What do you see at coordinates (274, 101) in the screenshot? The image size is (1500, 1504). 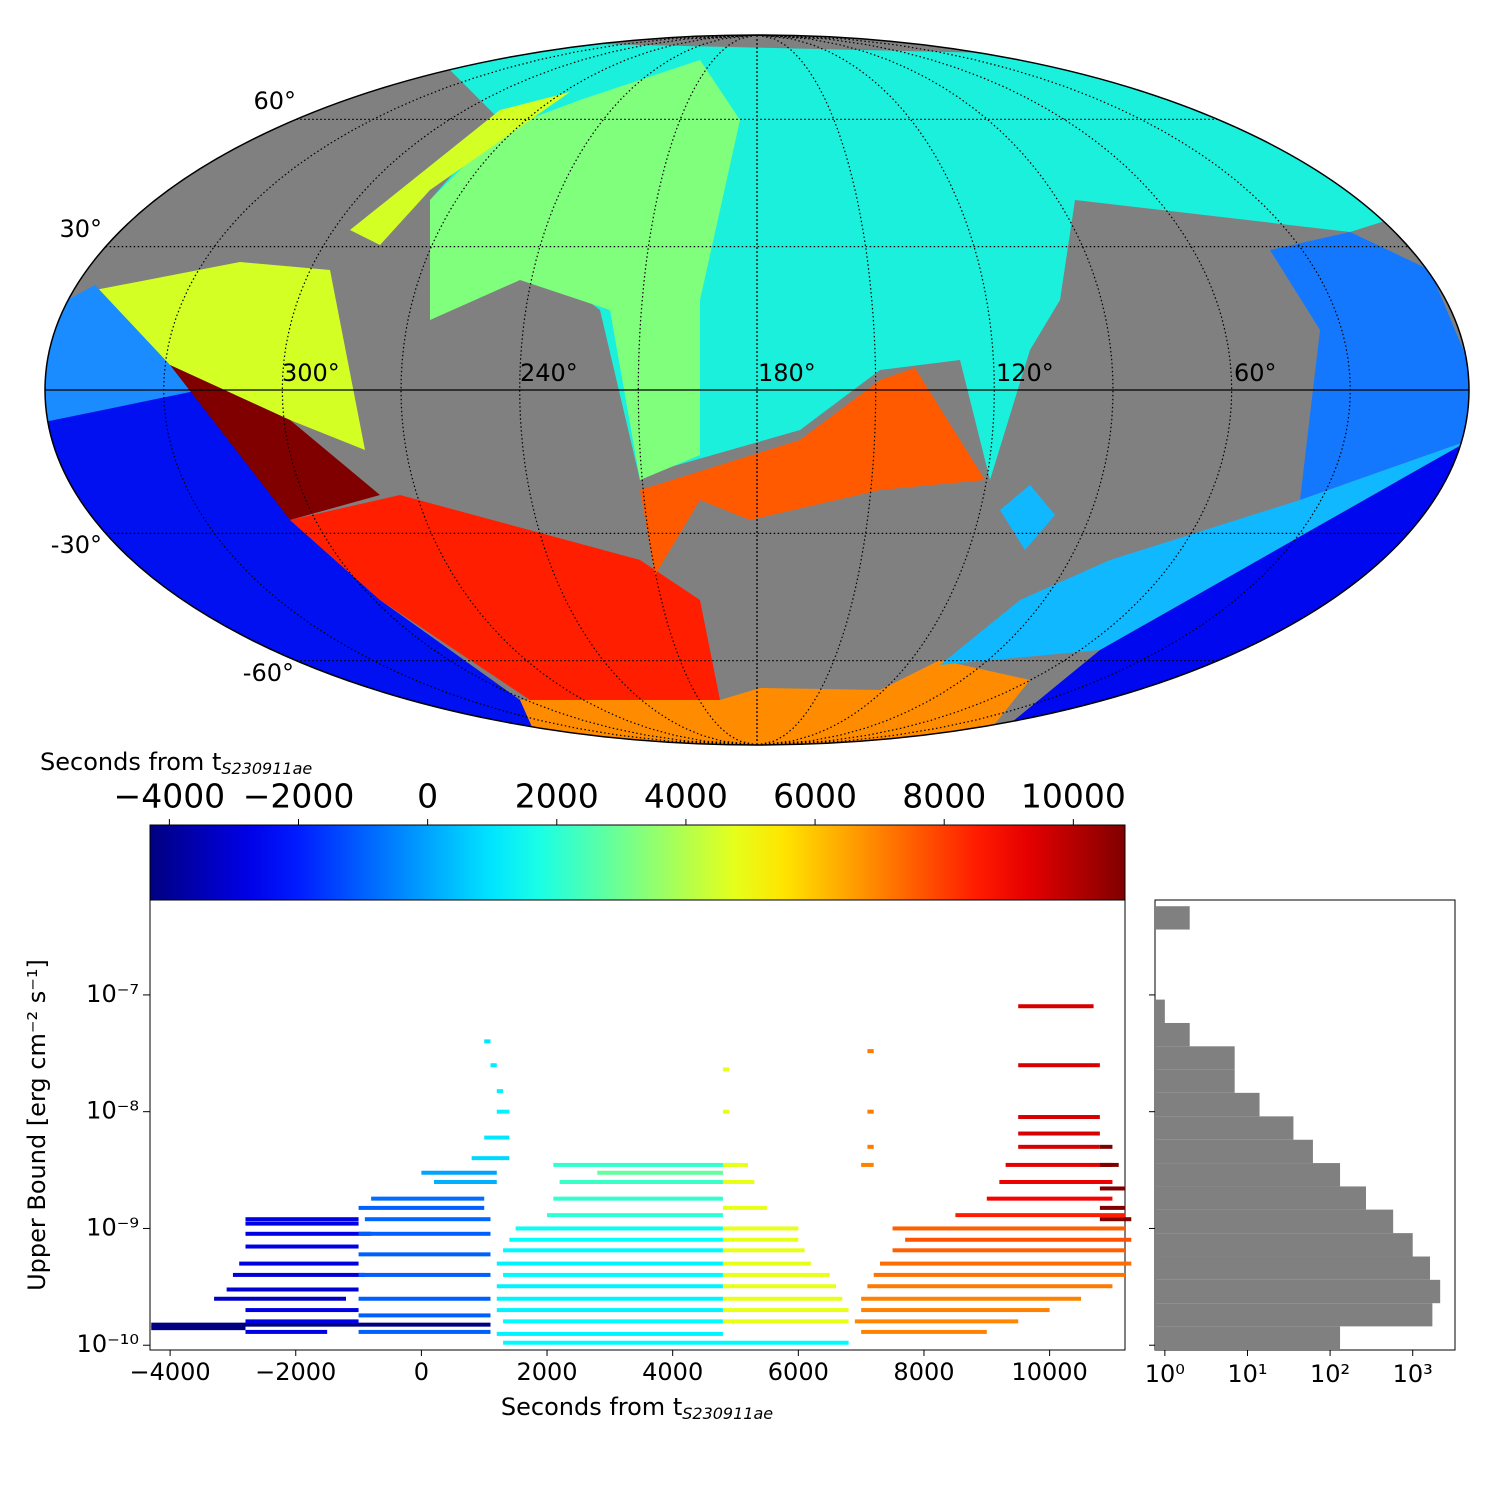 I see `lat-label: 60°` at bounding box center [274, 101].